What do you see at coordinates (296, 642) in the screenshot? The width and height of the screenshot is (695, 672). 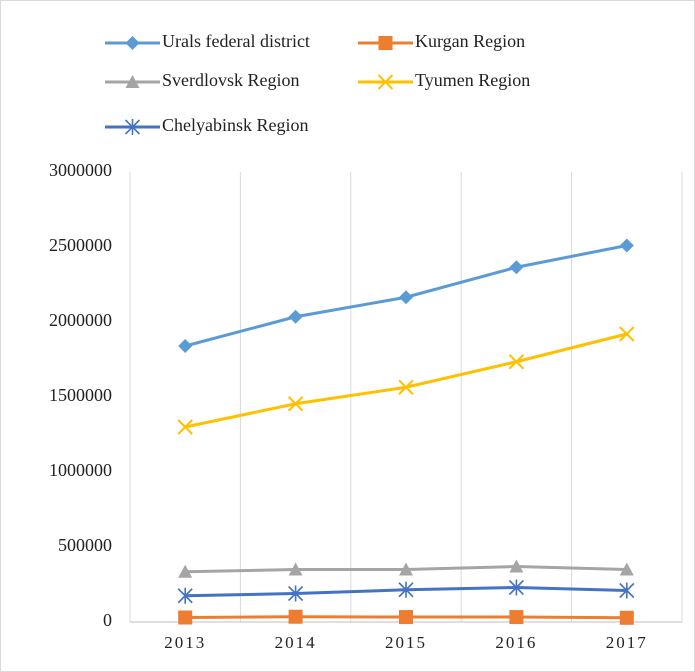 I see `x-tick-label: 2014` at bounding box center [296, 642].